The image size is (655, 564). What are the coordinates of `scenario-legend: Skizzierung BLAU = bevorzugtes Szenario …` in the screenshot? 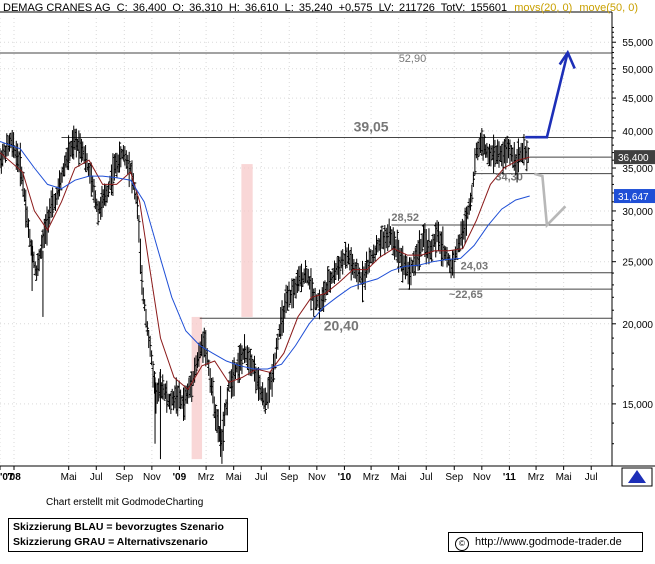 It's located at (128, 535).